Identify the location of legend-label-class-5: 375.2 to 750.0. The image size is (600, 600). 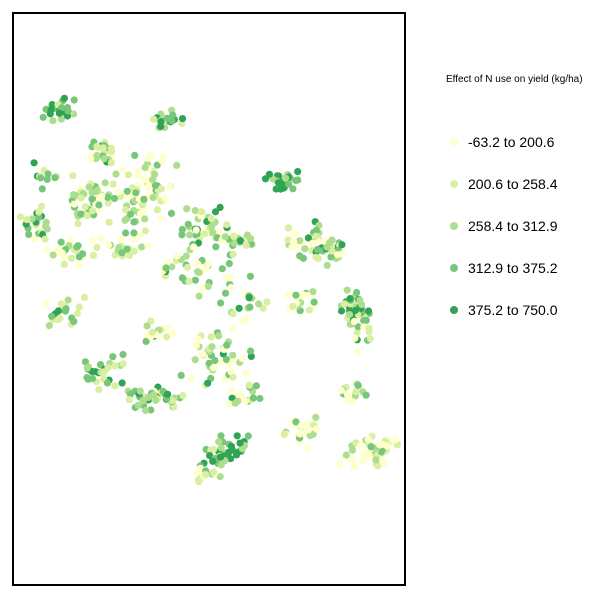
(513, 310).